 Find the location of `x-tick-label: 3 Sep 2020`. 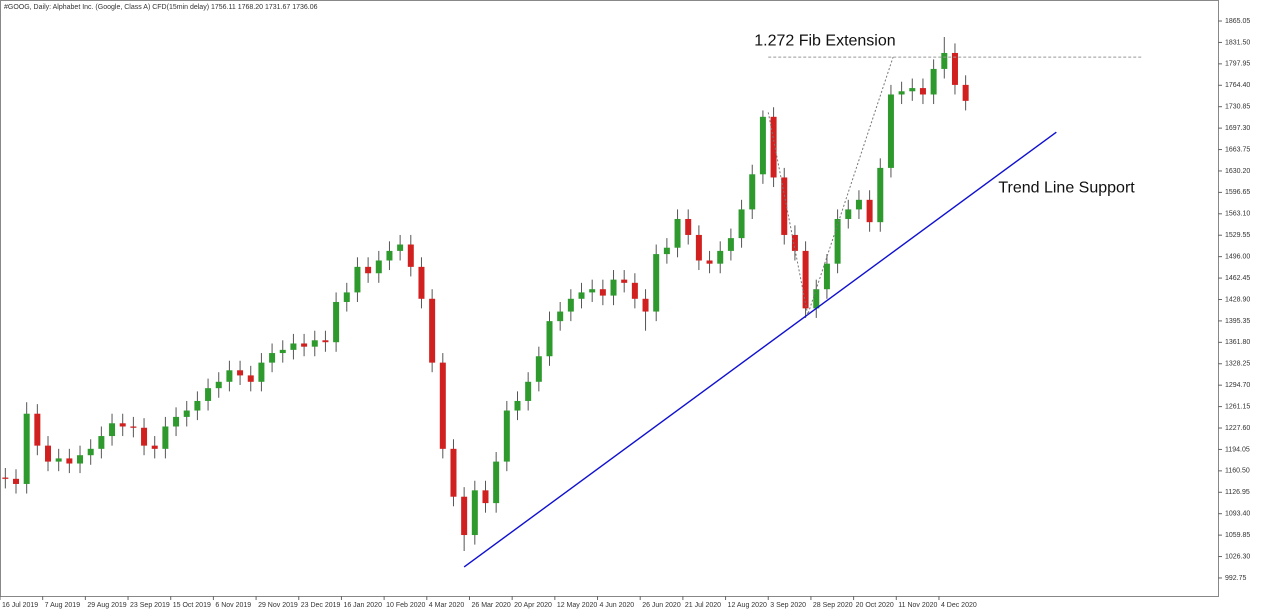

x-tick-label: 3 Sep 2020 is located at coordinates (788, 605).